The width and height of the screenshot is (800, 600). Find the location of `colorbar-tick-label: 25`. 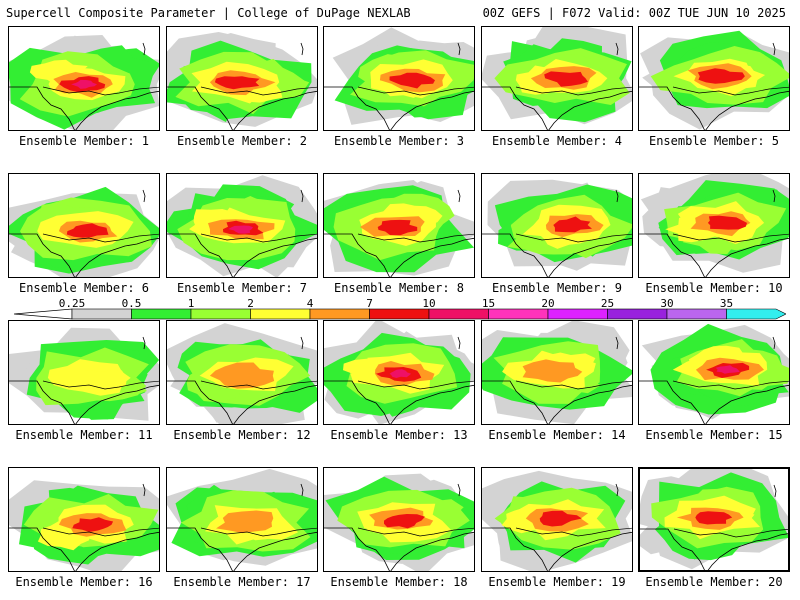

colorbar-tick-label: 25 is located at coordinates (607, 303).